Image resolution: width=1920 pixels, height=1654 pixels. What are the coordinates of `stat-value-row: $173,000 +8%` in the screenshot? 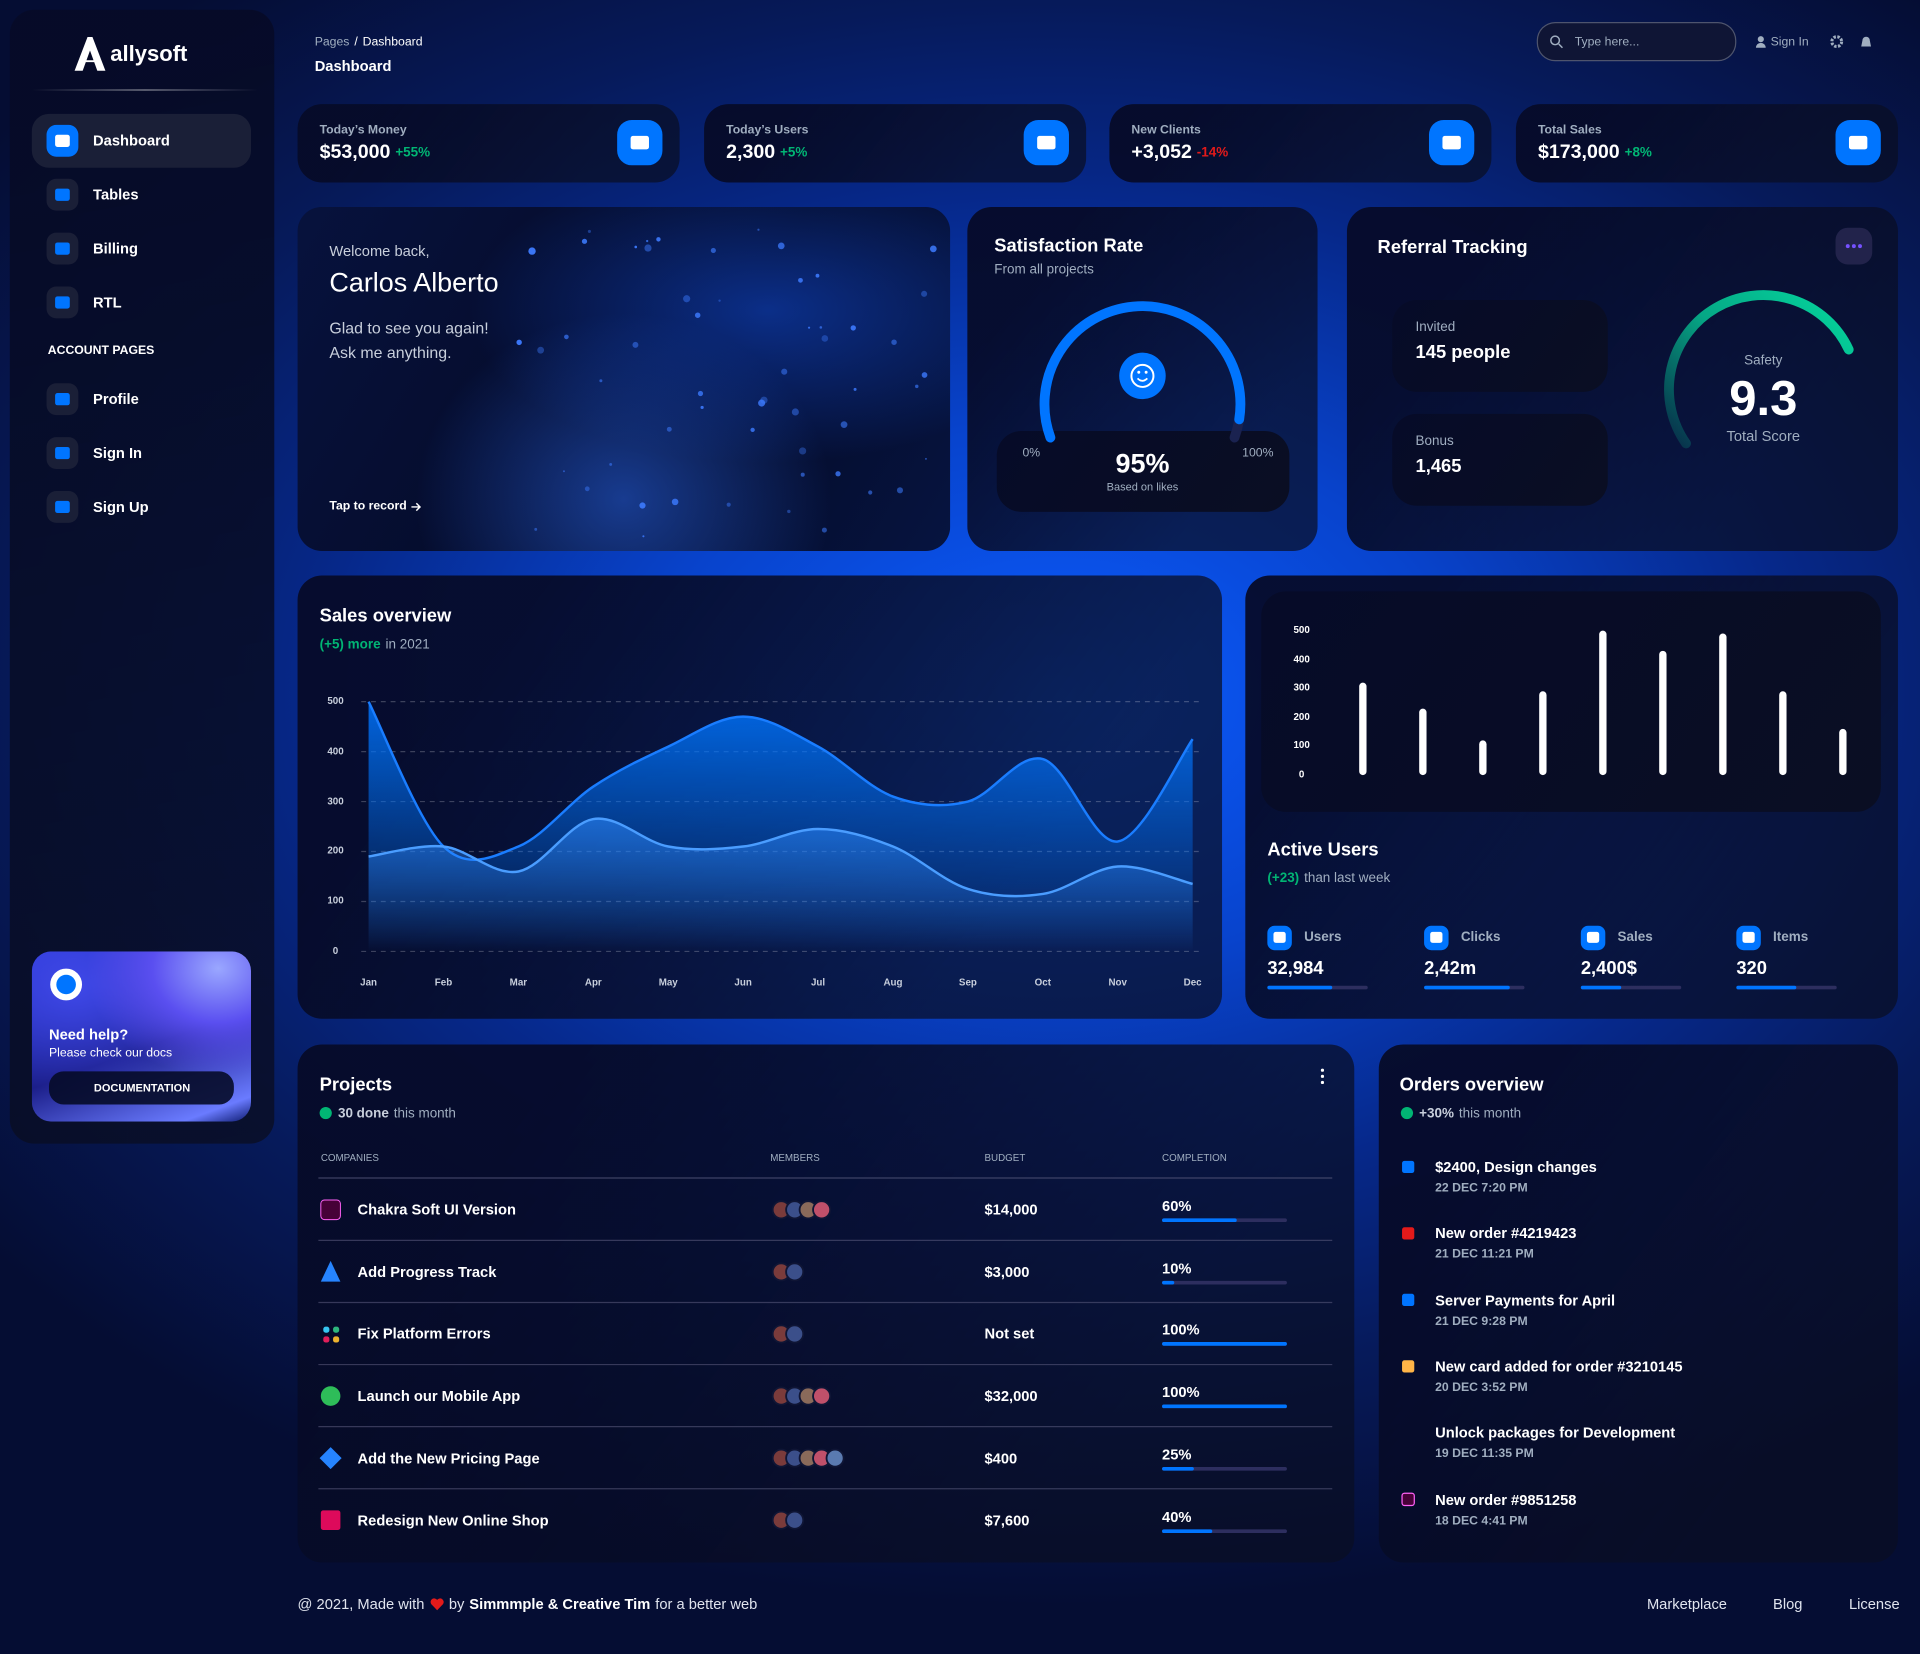 It's located at (1595, 153).